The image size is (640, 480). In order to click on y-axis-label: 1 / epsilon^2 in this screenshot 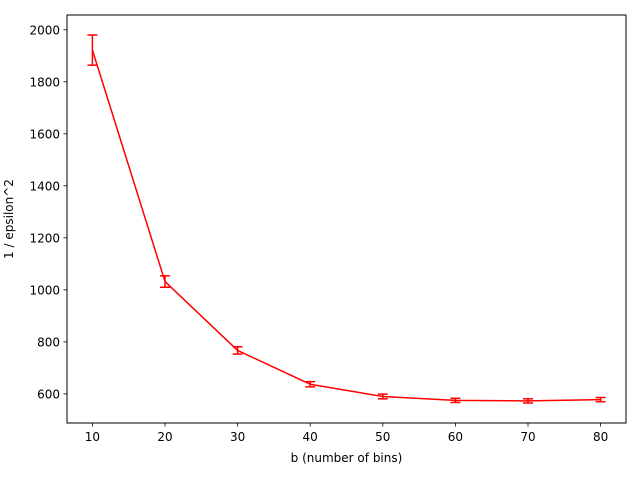, I will do `click(9, 219)`.